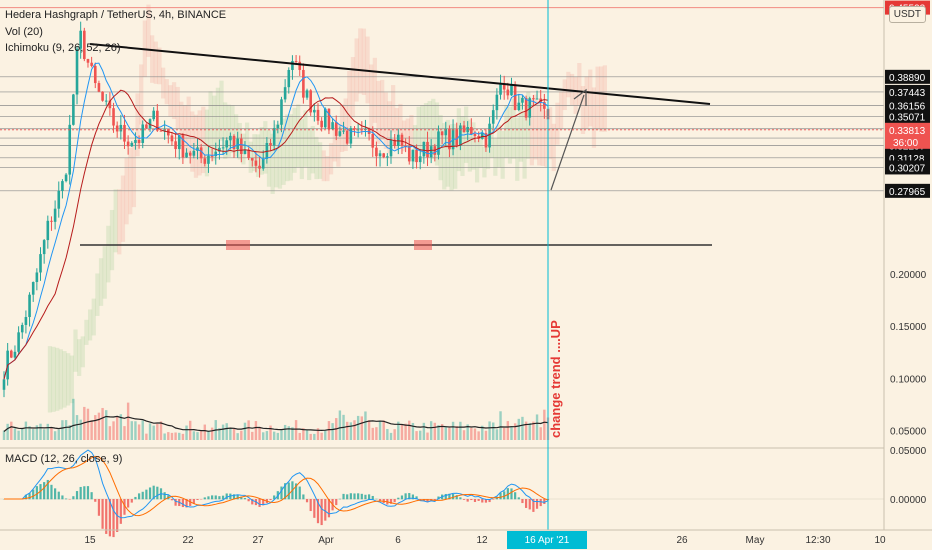  I want to click on currency-button: USDT, so click(907, 14).